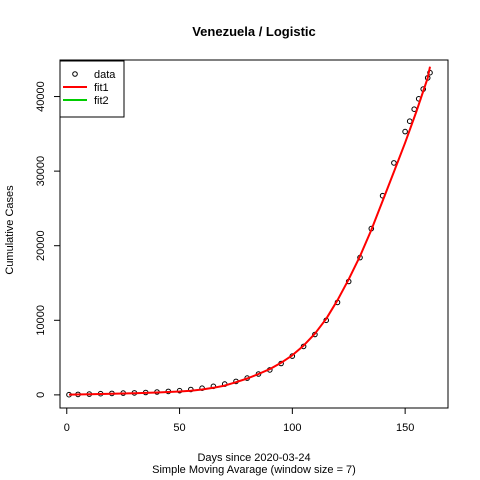 The height and width of the screenshot is (480, 480). I want to click on y-tick-label: 30000, so click(41, 171).